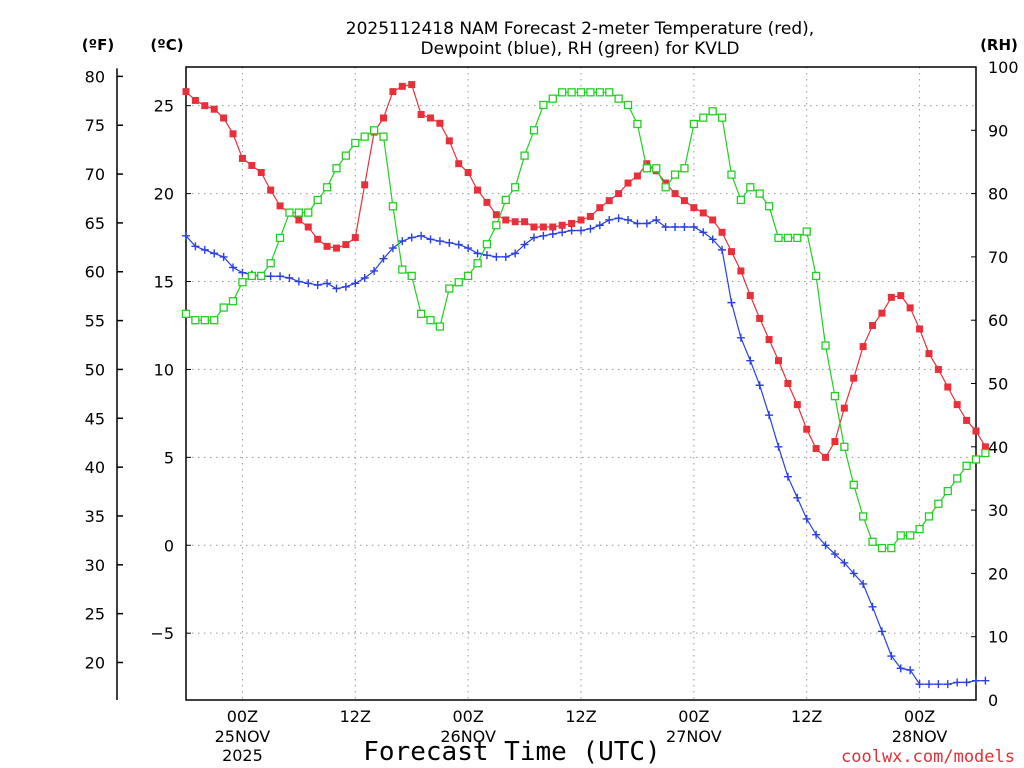 The width and height of the screenshot is (1024, 768). Describe the element at coordinates (243, 736) in the screenshot. I see `x-tick-date: 25NOV` at that location.